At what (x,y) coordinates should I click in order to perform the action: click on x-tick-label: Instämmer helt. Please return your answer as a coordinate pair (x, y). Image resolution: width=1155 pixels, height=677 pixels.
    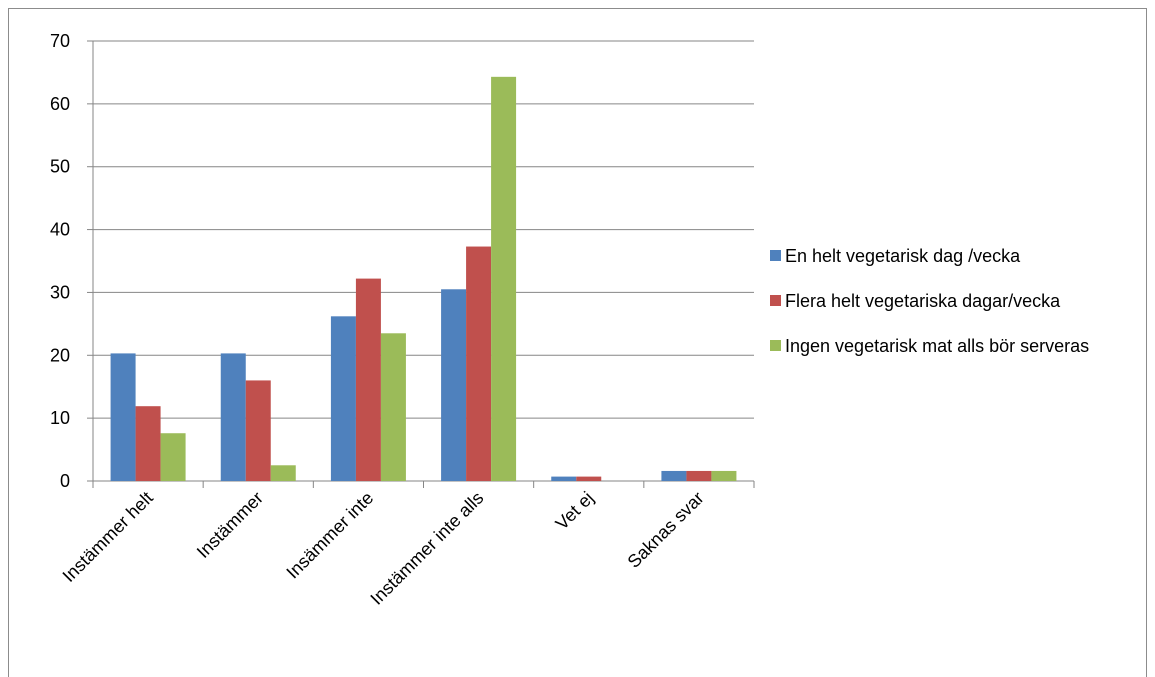
    Looking at the image, I should click on (108, 537).